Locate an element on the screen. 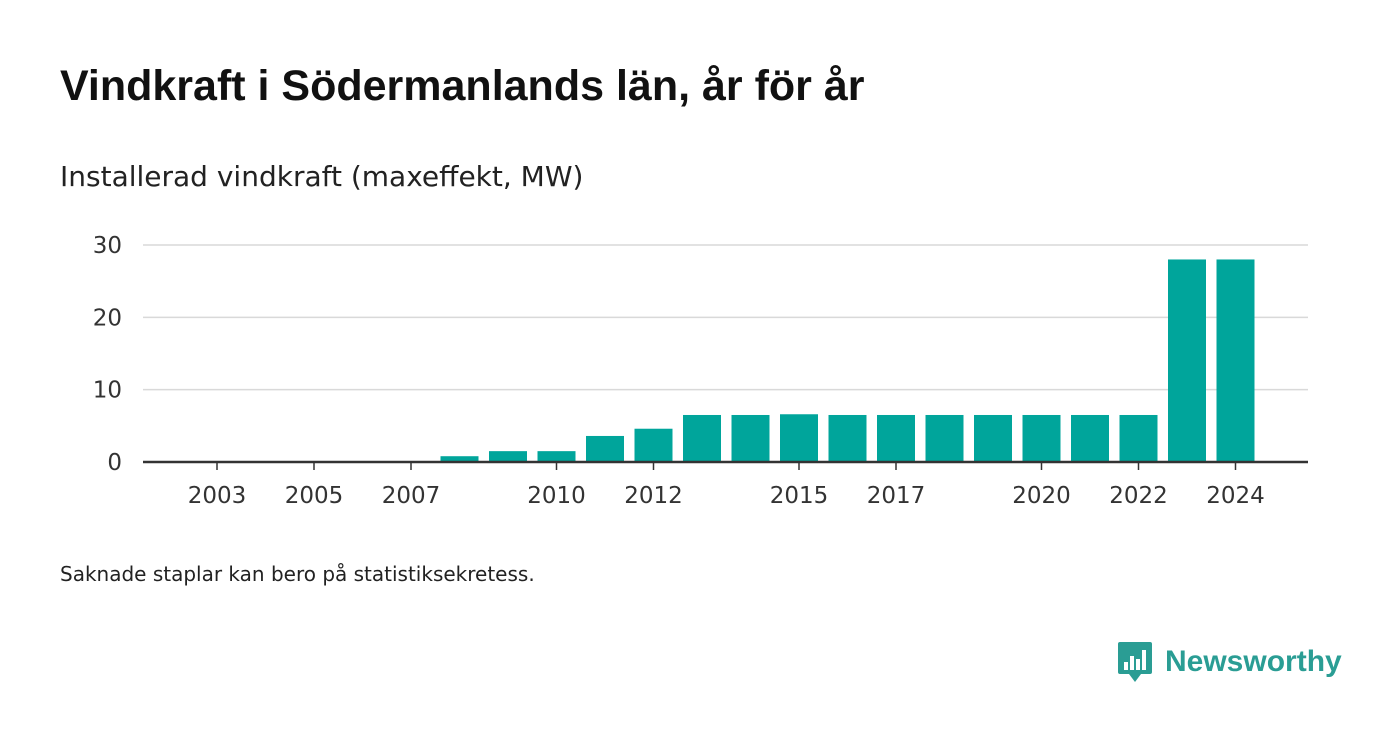 This screenshot has width=1400, height=745. newsworthy-logo-icon is located at coordinates (1135, 662).